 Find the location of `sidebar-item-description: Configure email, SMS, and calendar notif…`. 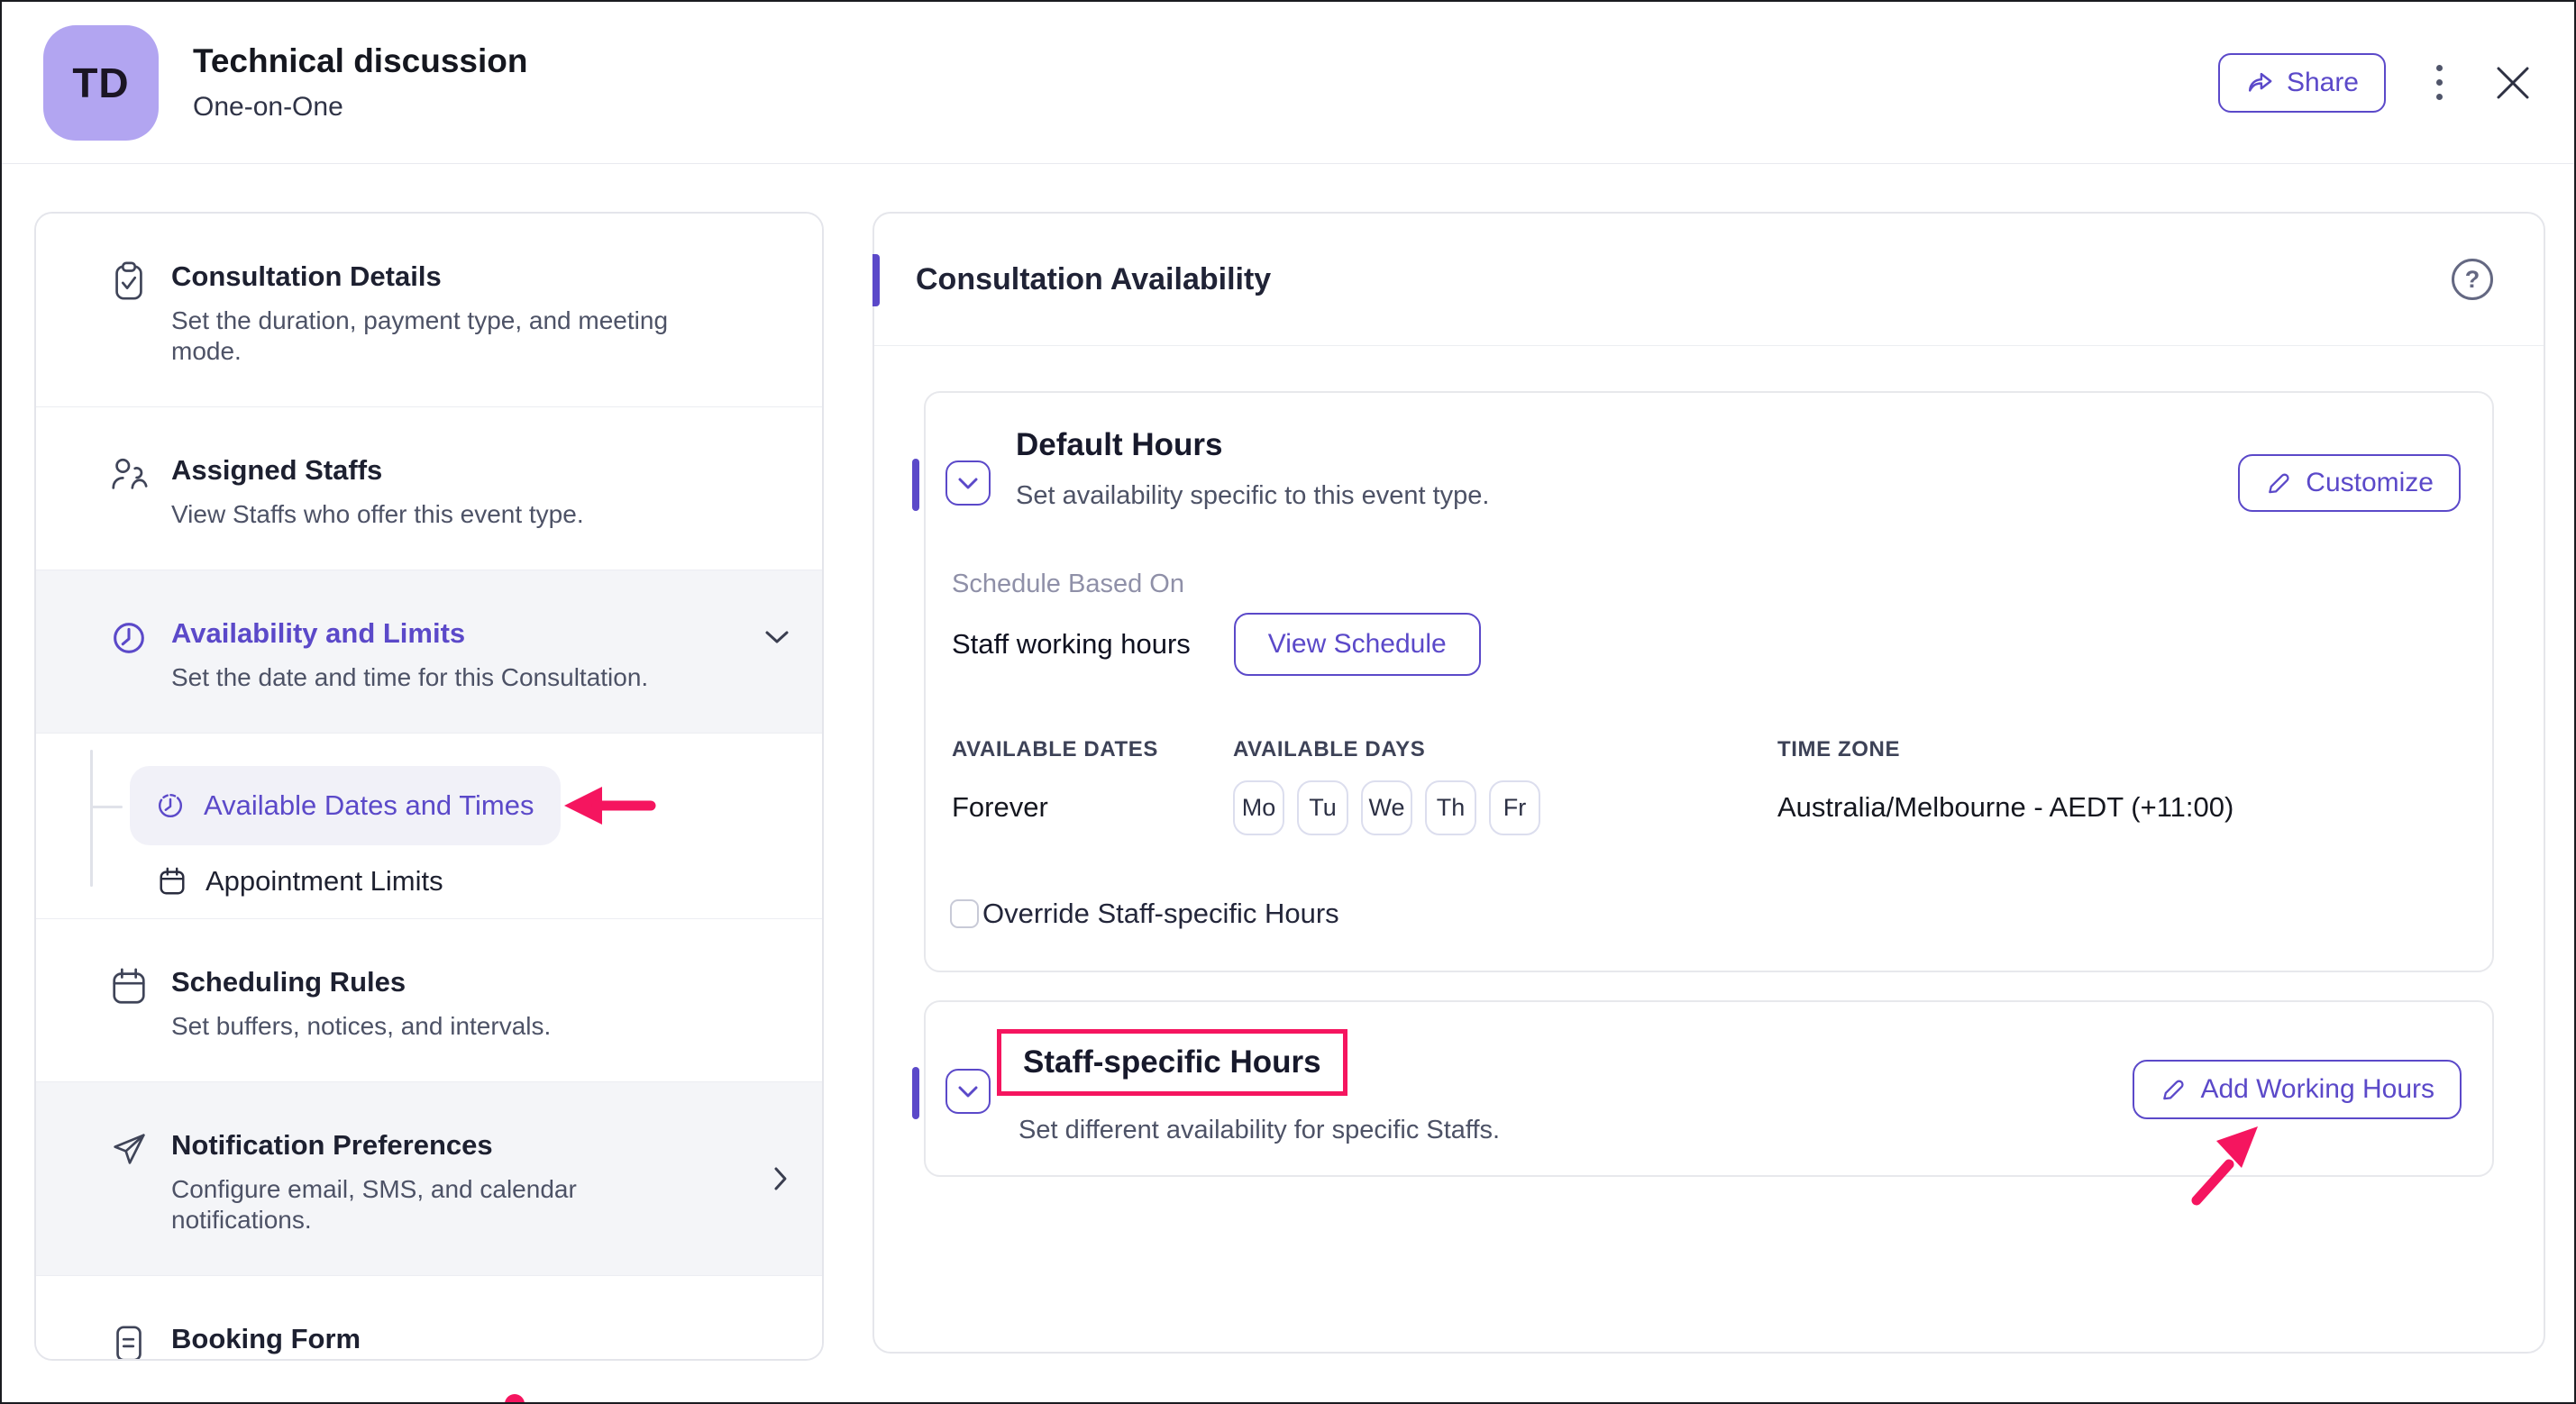

sidebar-item-description: Configure email, SMS, and calendar notif… is located at coordinates (374, 1204).